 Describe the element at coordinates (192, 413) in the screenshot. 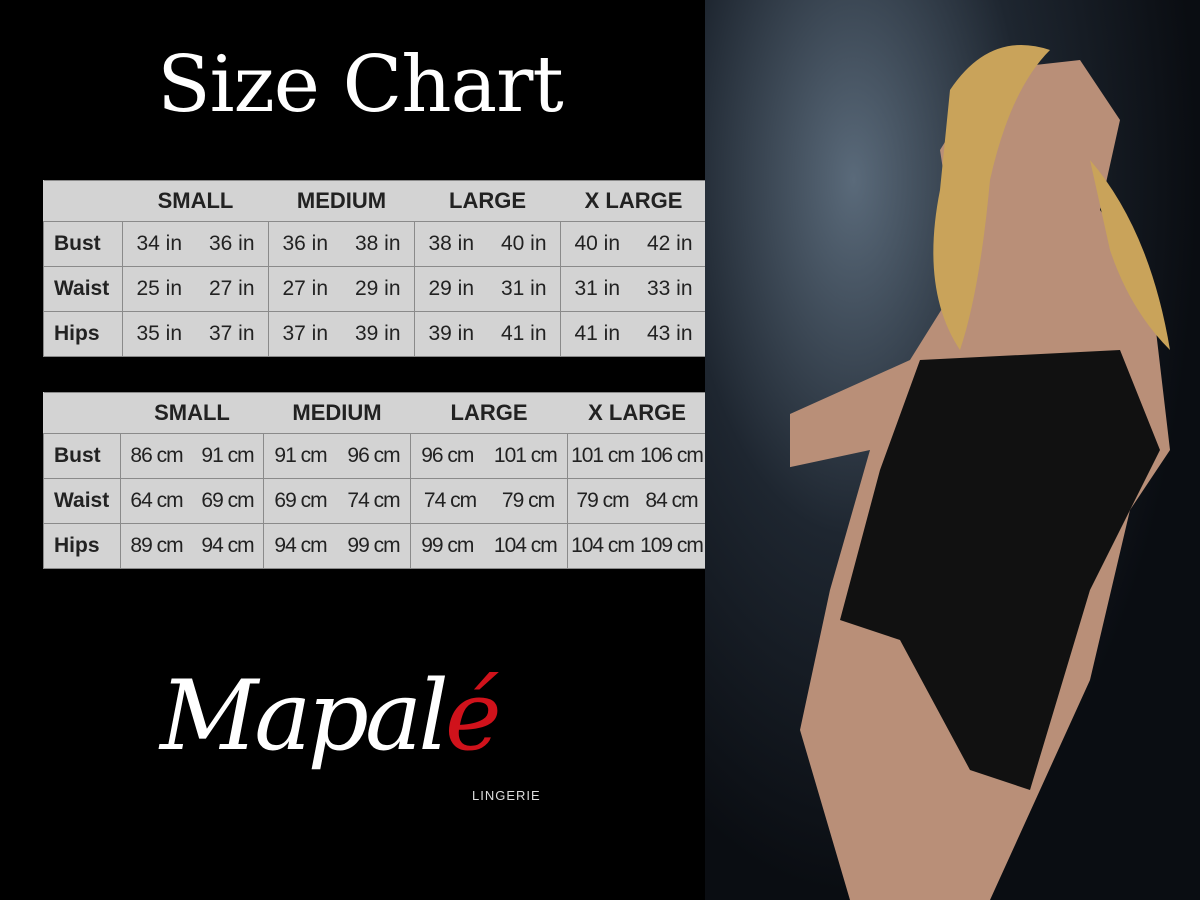

I see `size-header: SMALL` at that location.